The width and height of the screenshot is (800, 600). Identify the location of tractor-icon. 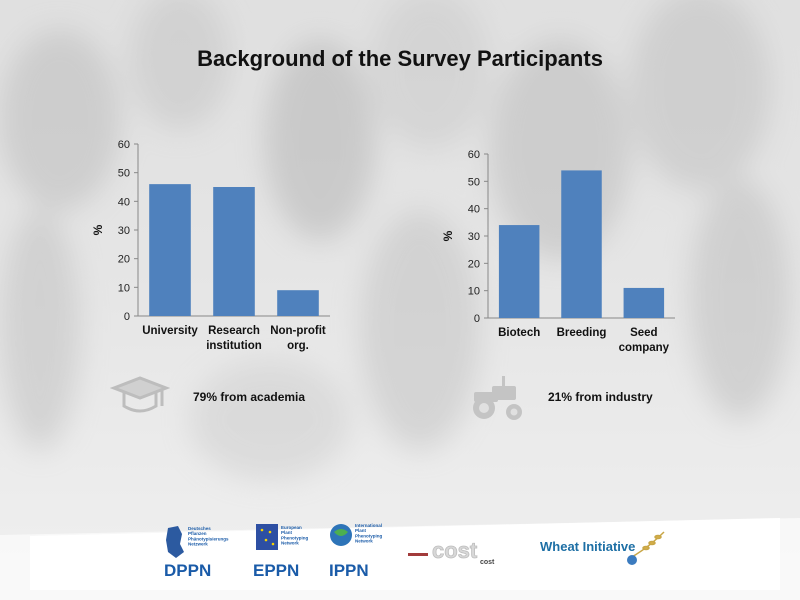
(497, 398).